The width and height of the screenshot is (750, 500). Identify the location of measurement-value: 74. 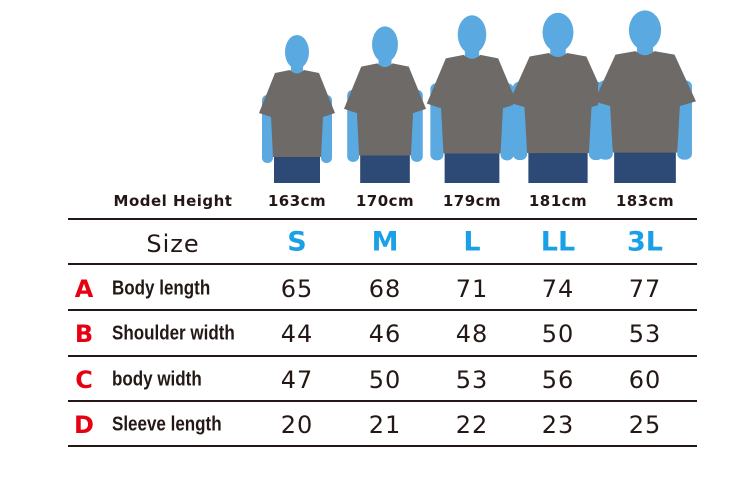
(558, 289).